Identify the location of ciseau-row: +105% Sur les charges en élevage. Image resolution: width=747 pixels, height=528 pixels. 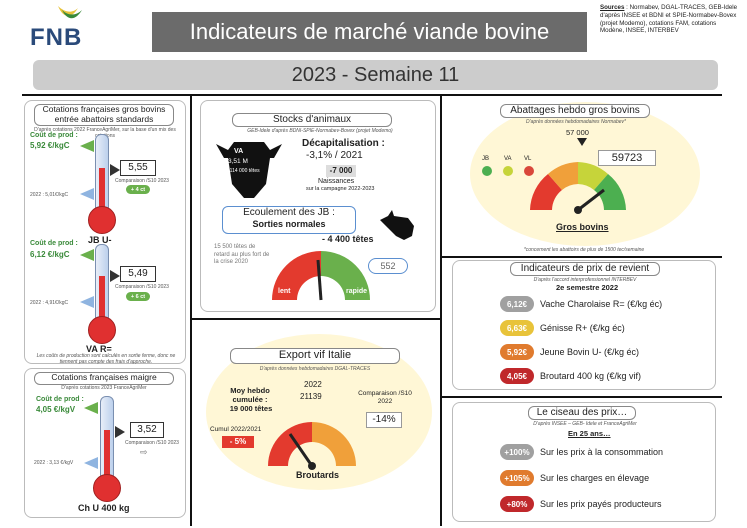
(581, 478).